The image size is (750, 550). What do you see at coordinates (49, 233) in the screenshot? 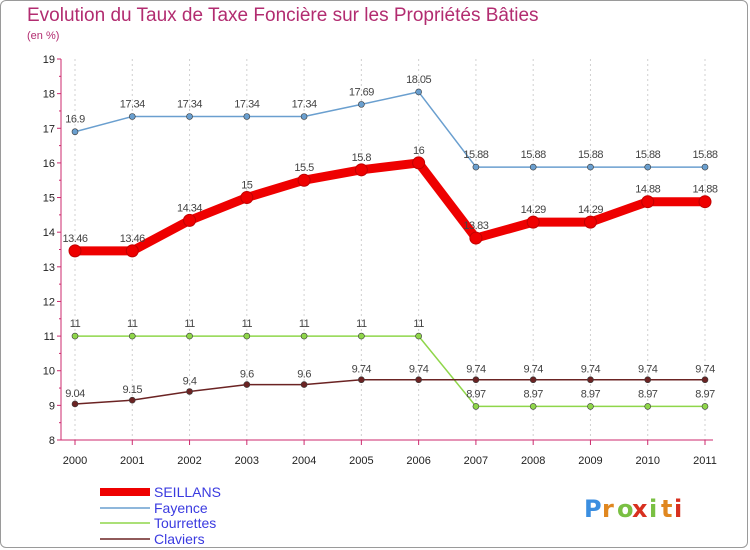
I see `y-tick-label: 14` at bounding box center [49, 233].